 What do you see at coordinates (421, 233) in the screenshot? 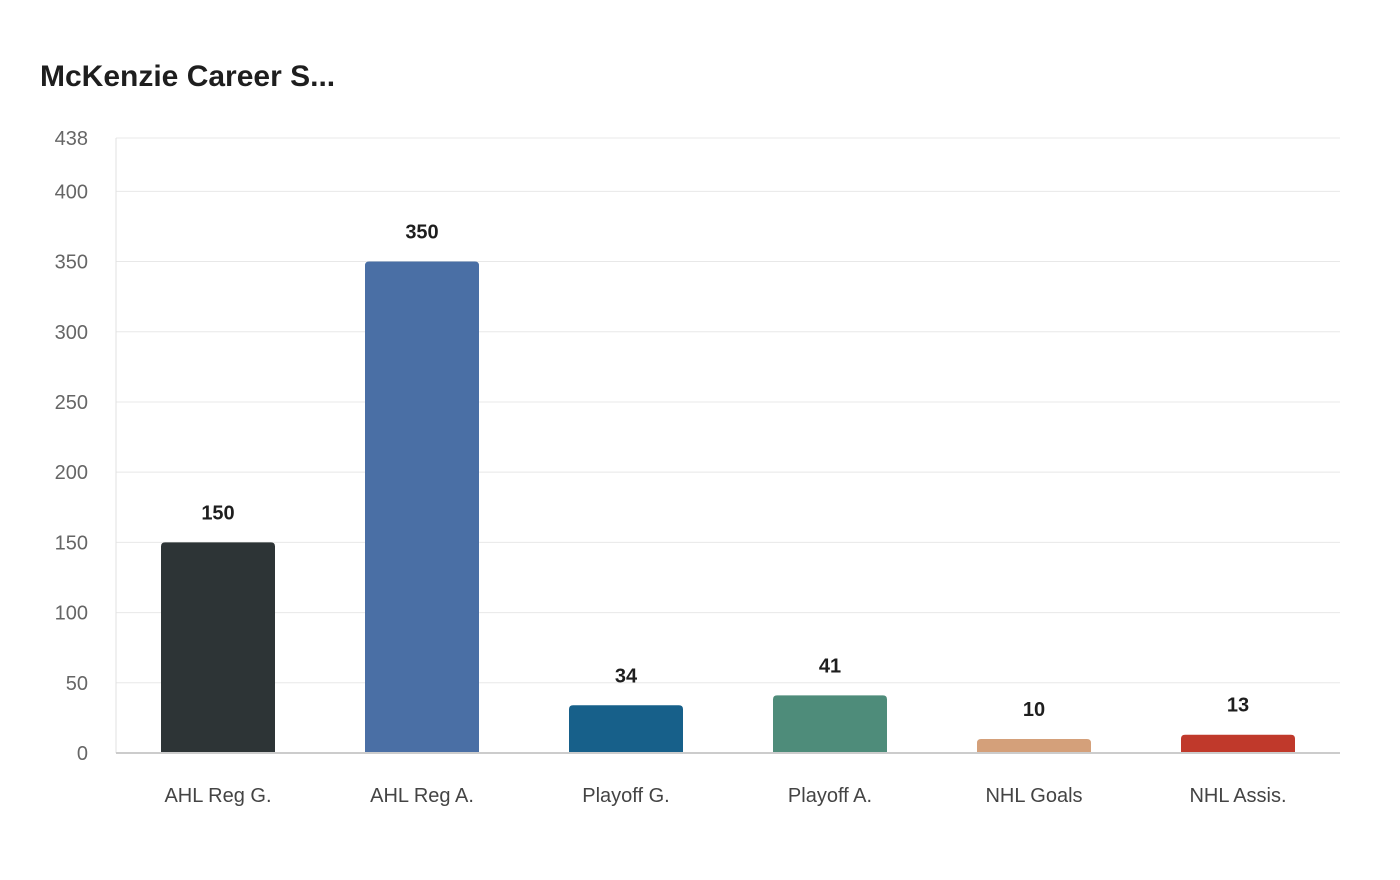
I see `data-label: 350` at bounding box center [421, 233].